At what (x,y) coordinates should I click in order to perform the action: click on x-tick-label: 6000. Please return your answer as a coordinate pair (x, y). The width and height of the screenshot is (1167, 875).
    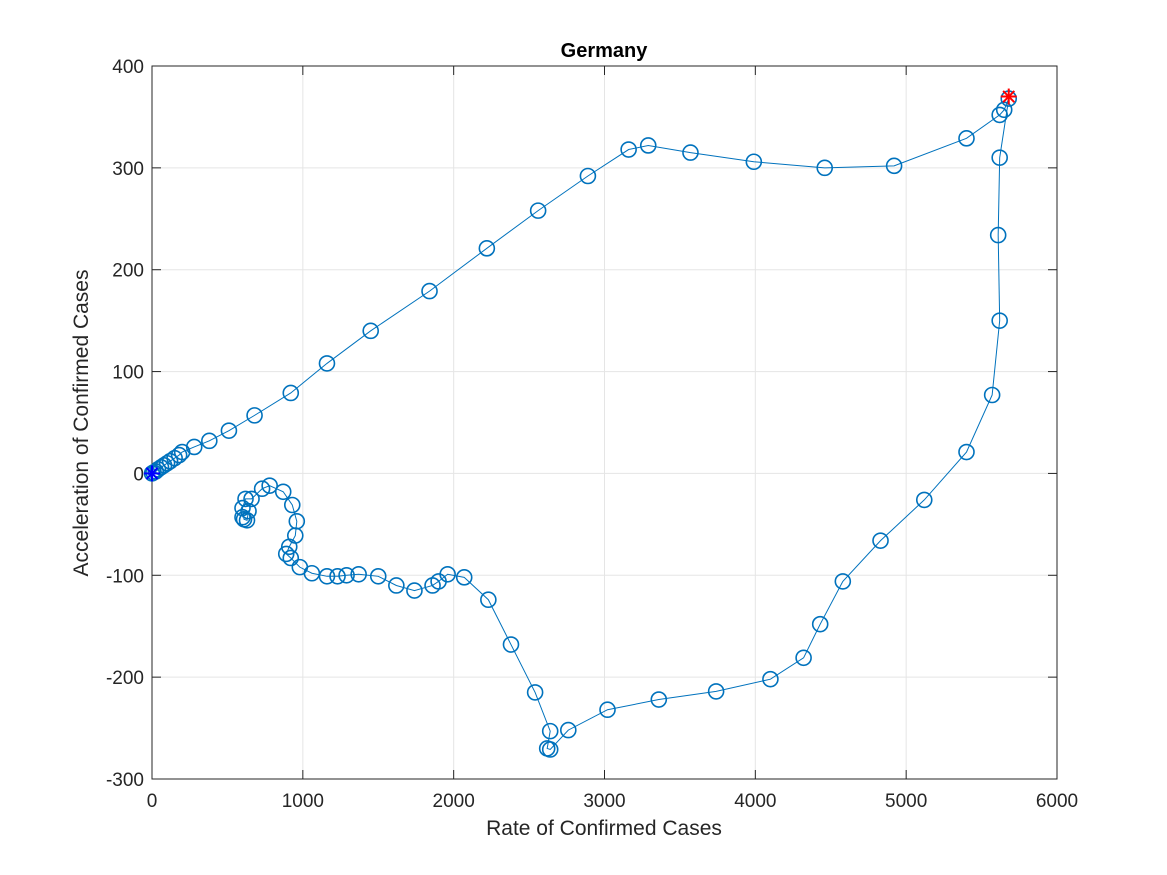
    Looking at the image, I should click on (1057, 801).